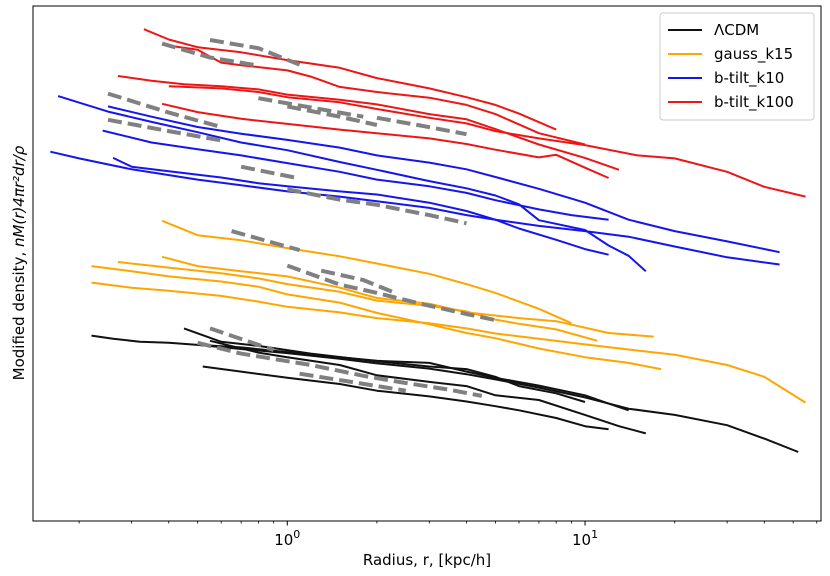 Image resolution: width=830 pixels, height=576 pixels. I want to click on legend-label: ΛCDM, so click(736, 30).